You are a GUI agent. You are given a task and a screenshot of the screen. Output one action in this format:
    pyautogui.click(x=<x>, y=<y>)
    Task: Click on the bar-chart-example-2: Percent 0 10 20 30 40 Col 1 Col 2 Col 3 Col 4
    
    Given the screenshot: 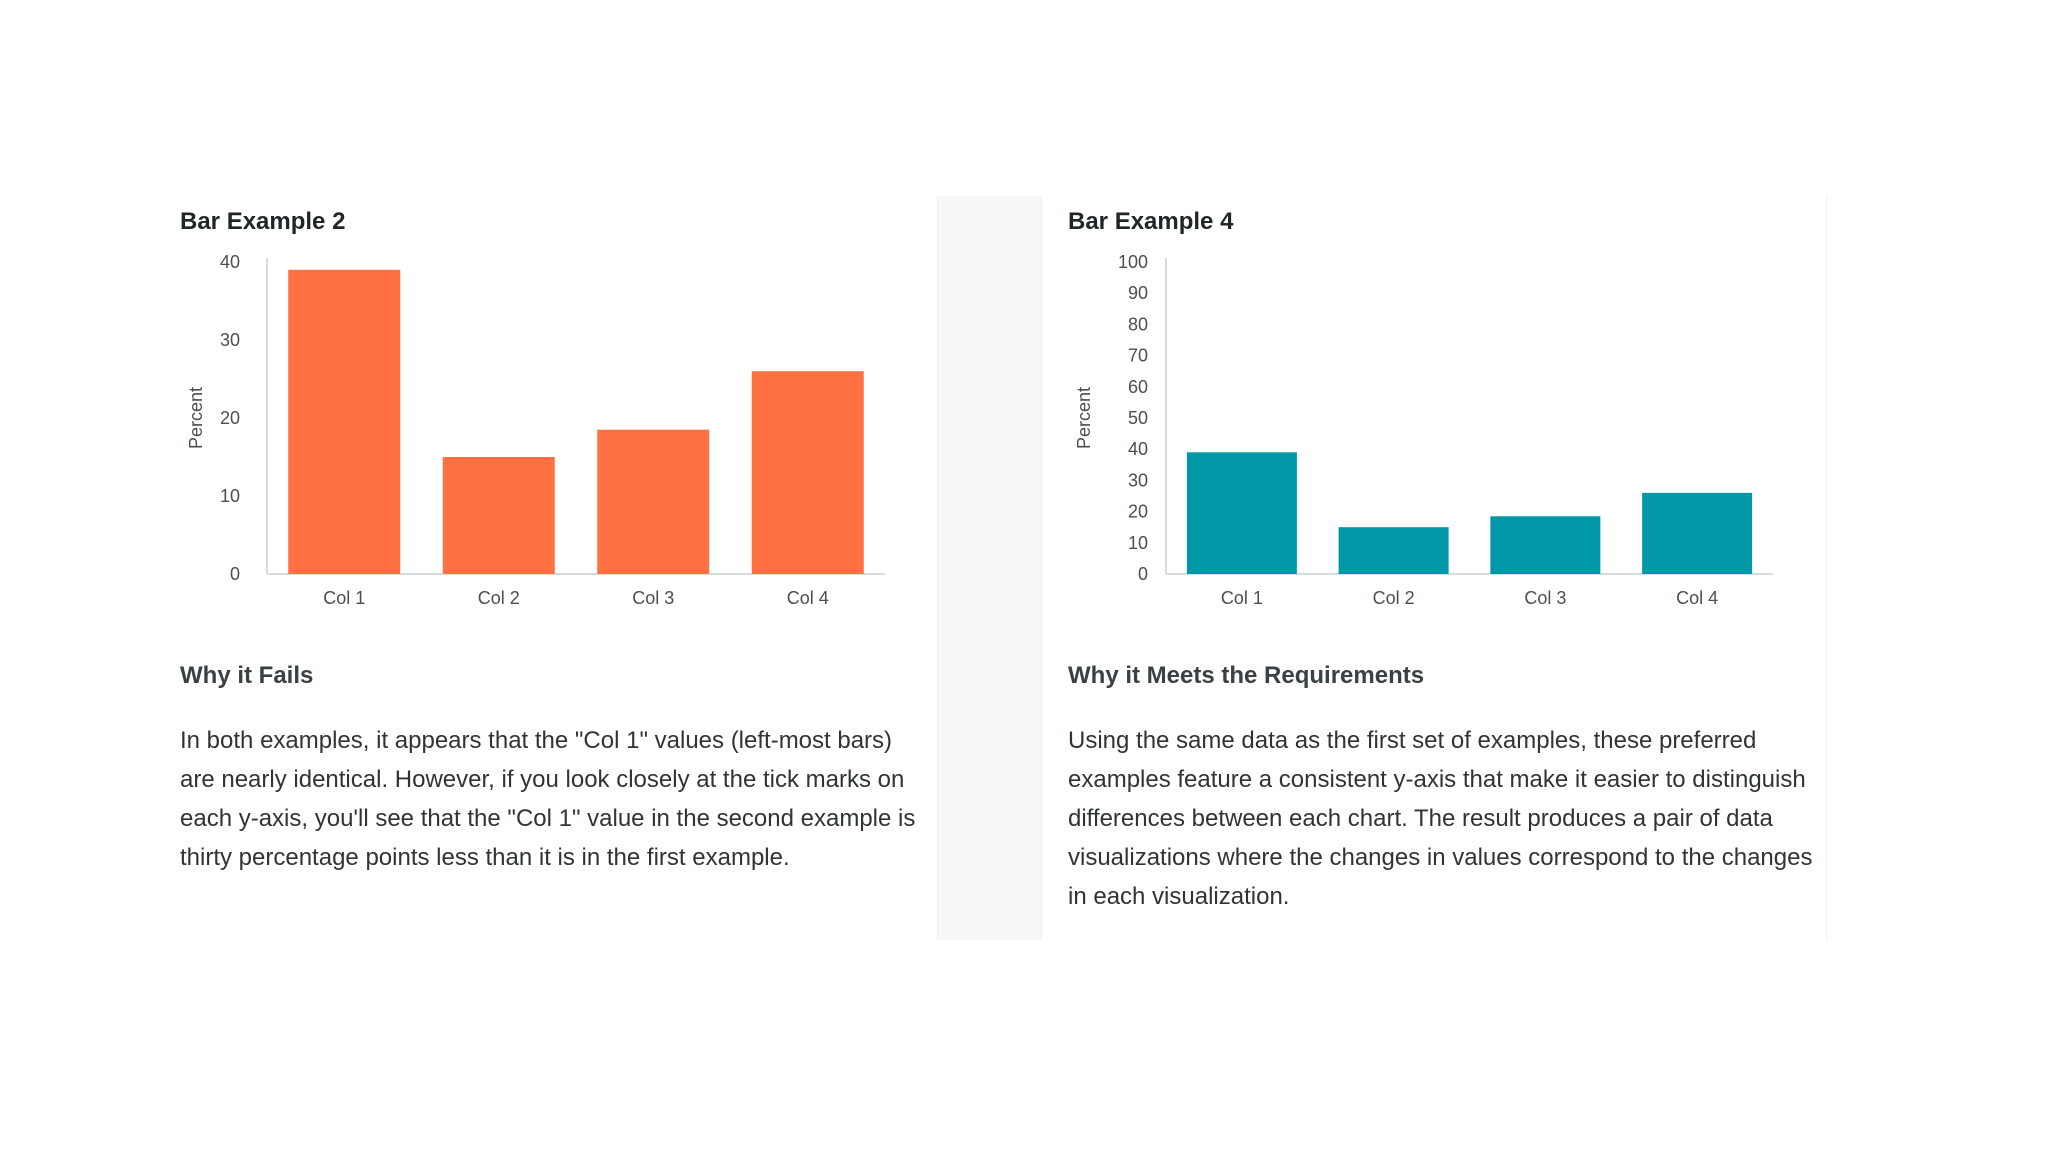 What is the action you would take?
    pyautogui.click(x=535, y=430)
    